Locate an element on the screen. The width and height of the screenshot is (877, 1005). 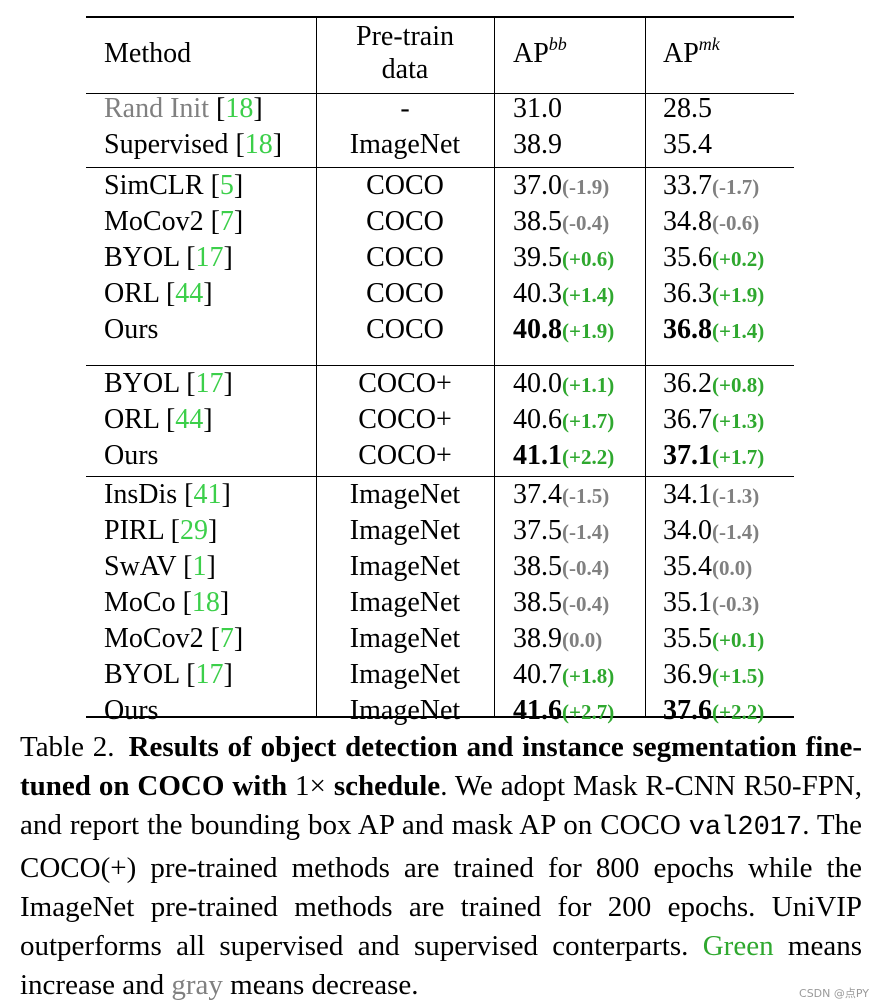
citation-link: 1 is located at coordinates (199, 566).